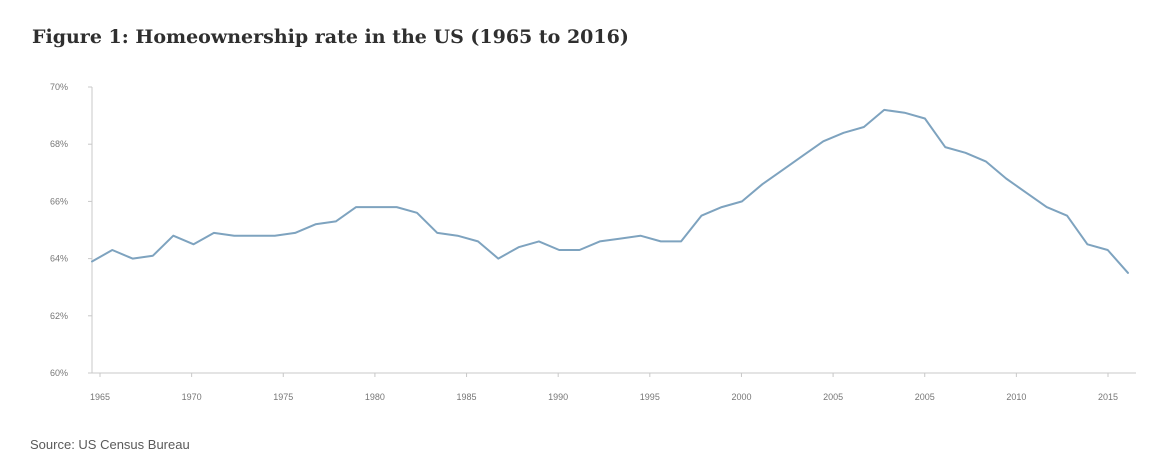  I want to click on x-tick-label: 1980, so click(375, 397).